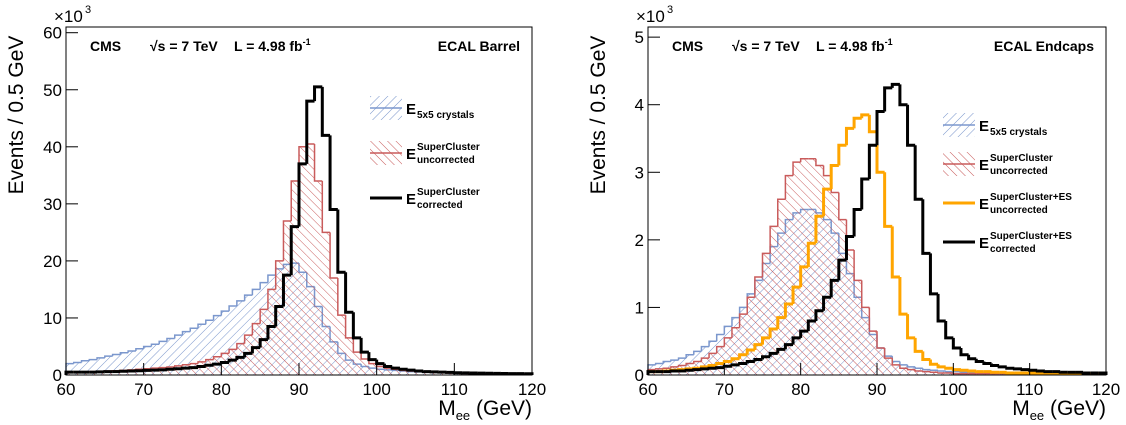  What do you see at coordinates (52, 147) in the screenshot?
I see `y-tick-label: 40` at bounding box center [52, 147].